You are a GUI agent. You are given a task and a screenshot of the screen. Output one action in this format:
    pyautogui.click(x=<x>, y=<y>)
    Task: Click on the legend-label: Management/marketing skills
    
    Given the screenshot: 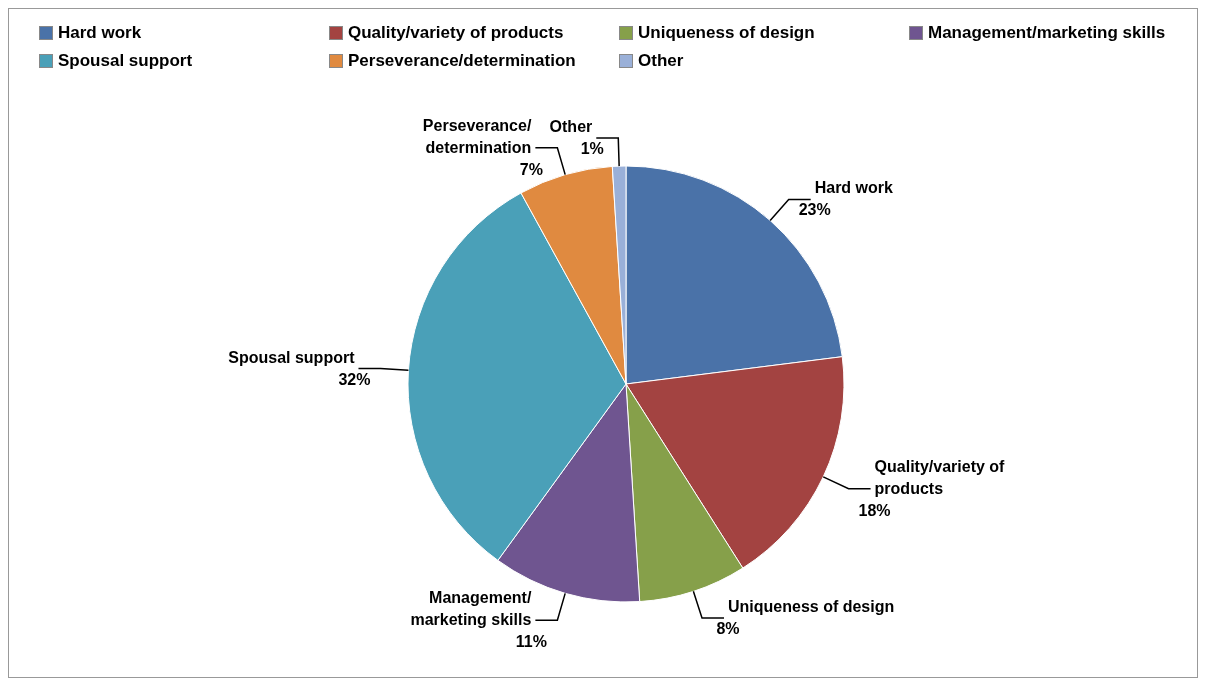 What is the action you would take?
    pyautogui.click(x=1047, y=33)
    